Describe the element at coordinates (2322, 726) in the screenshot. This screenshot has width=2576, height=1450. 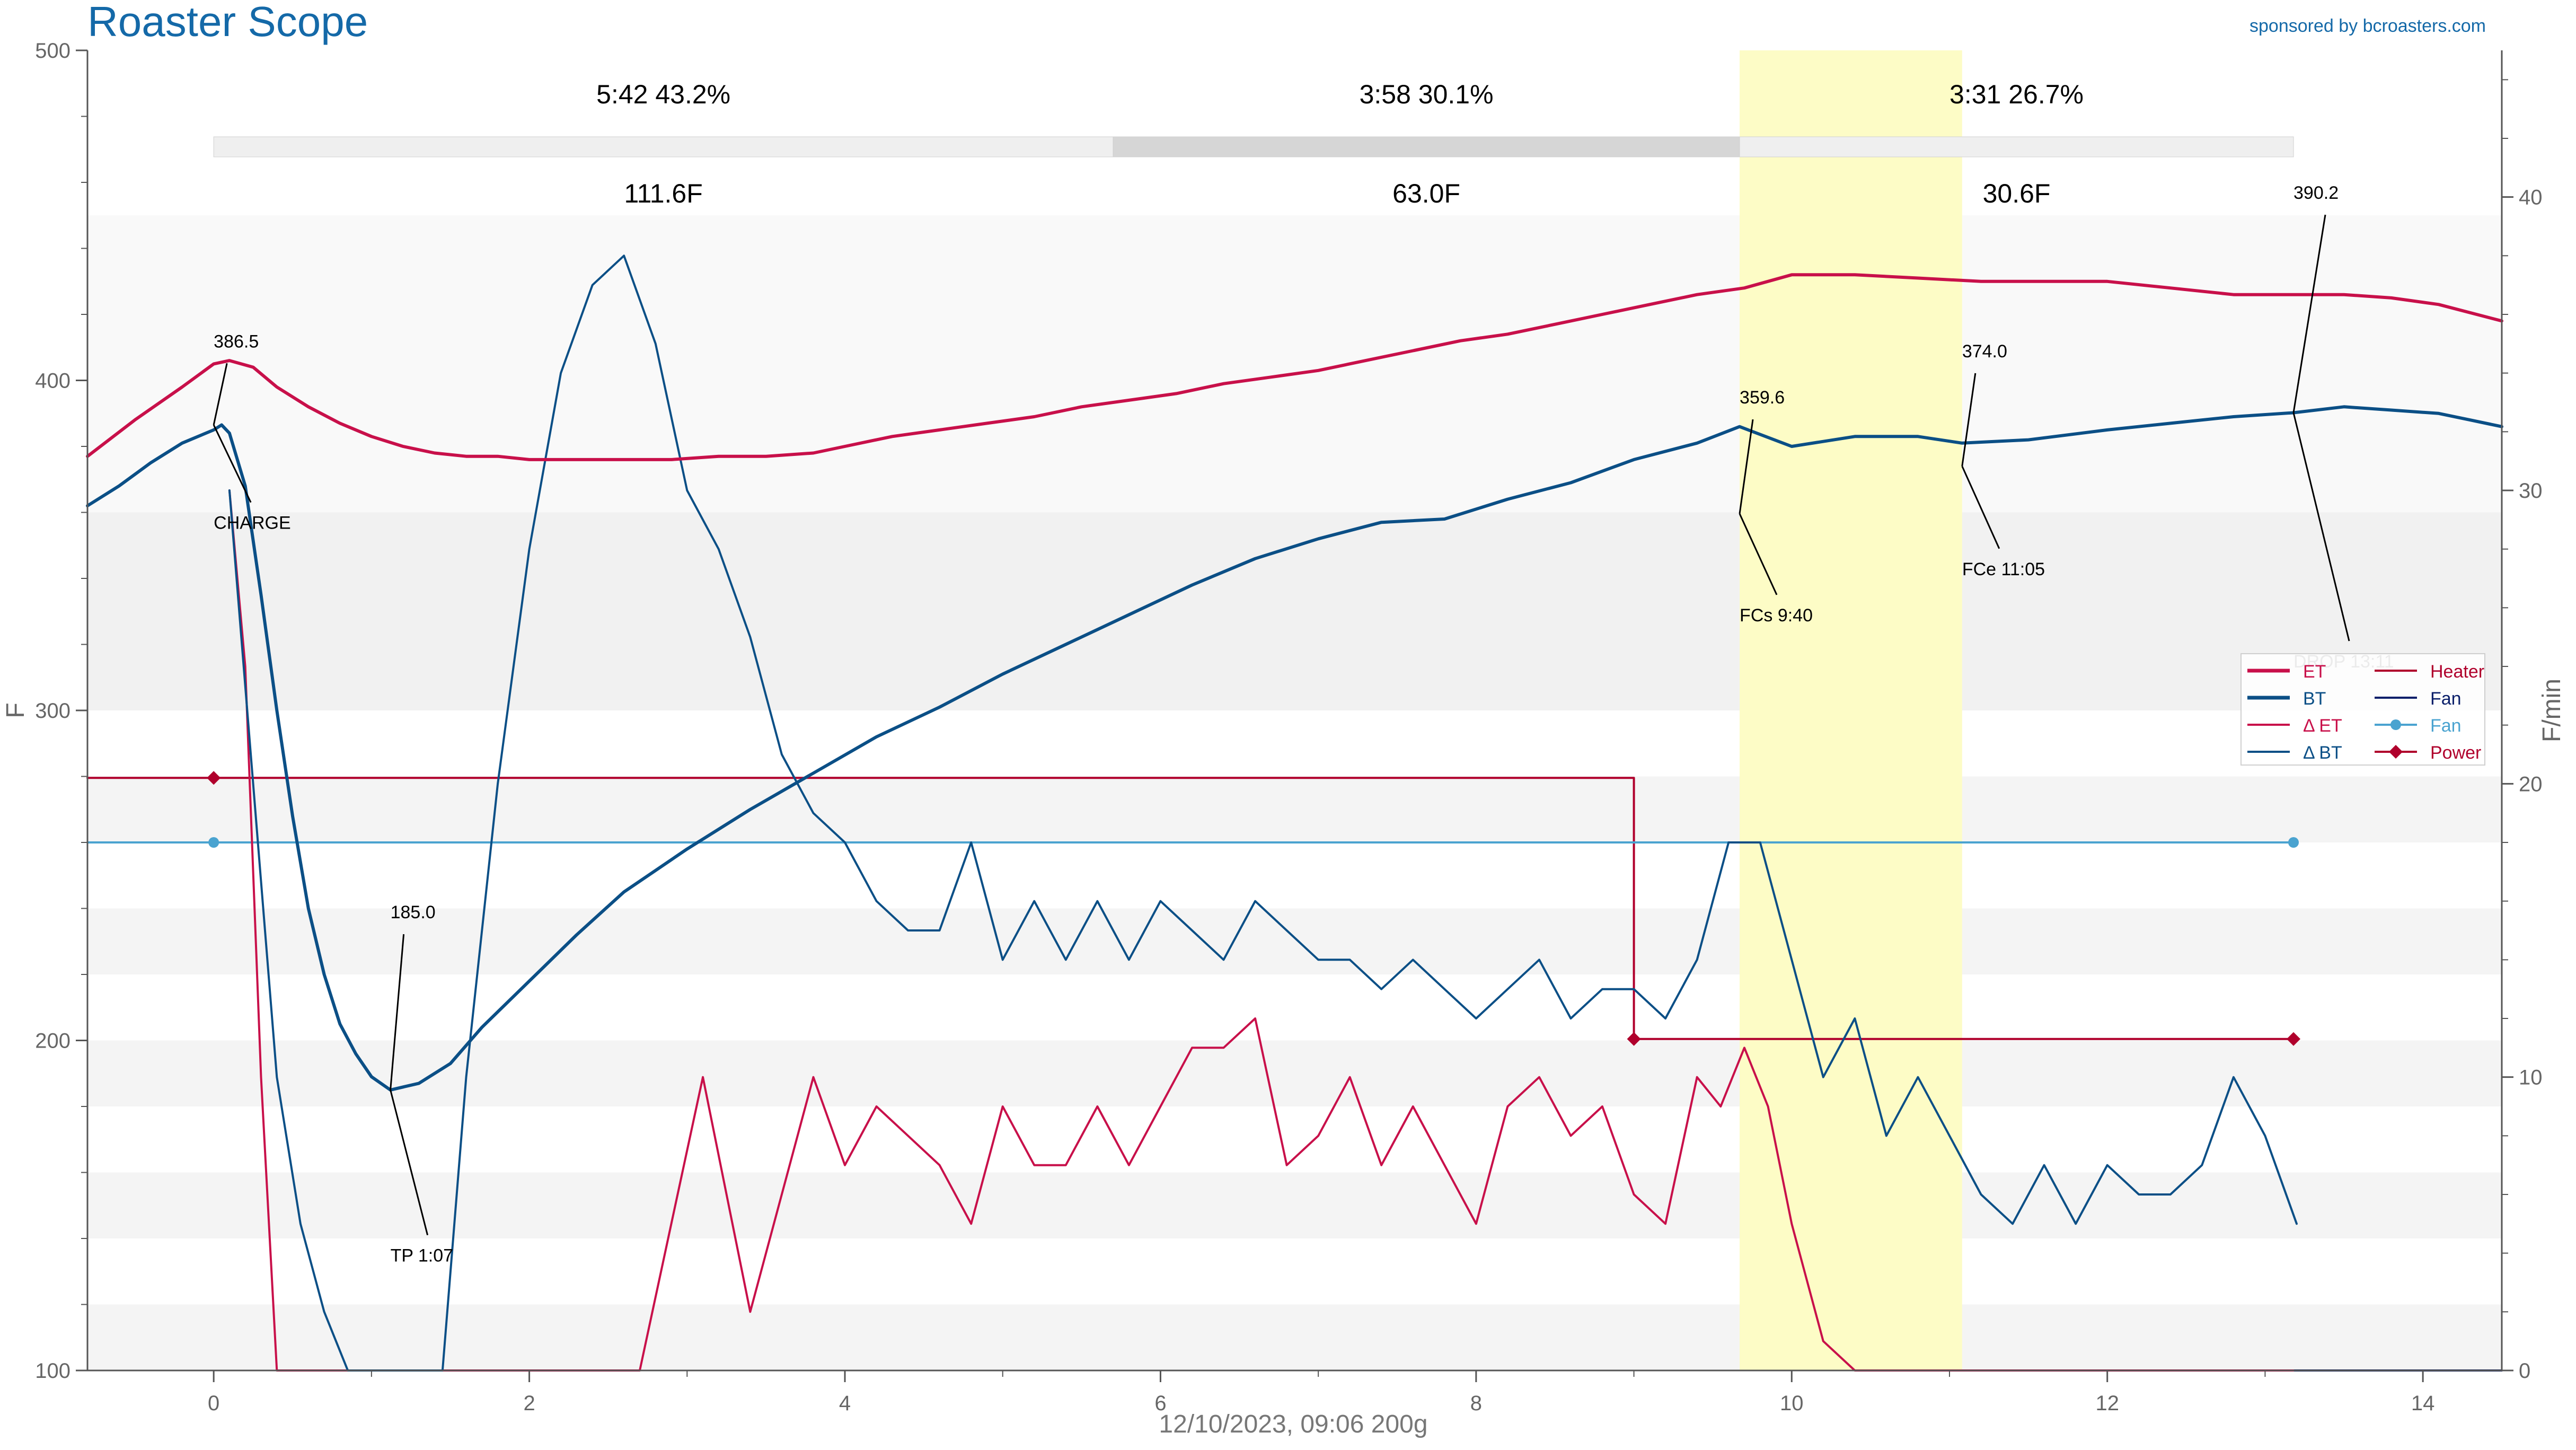
I see `legend-label-det: Δ ET` at that location.